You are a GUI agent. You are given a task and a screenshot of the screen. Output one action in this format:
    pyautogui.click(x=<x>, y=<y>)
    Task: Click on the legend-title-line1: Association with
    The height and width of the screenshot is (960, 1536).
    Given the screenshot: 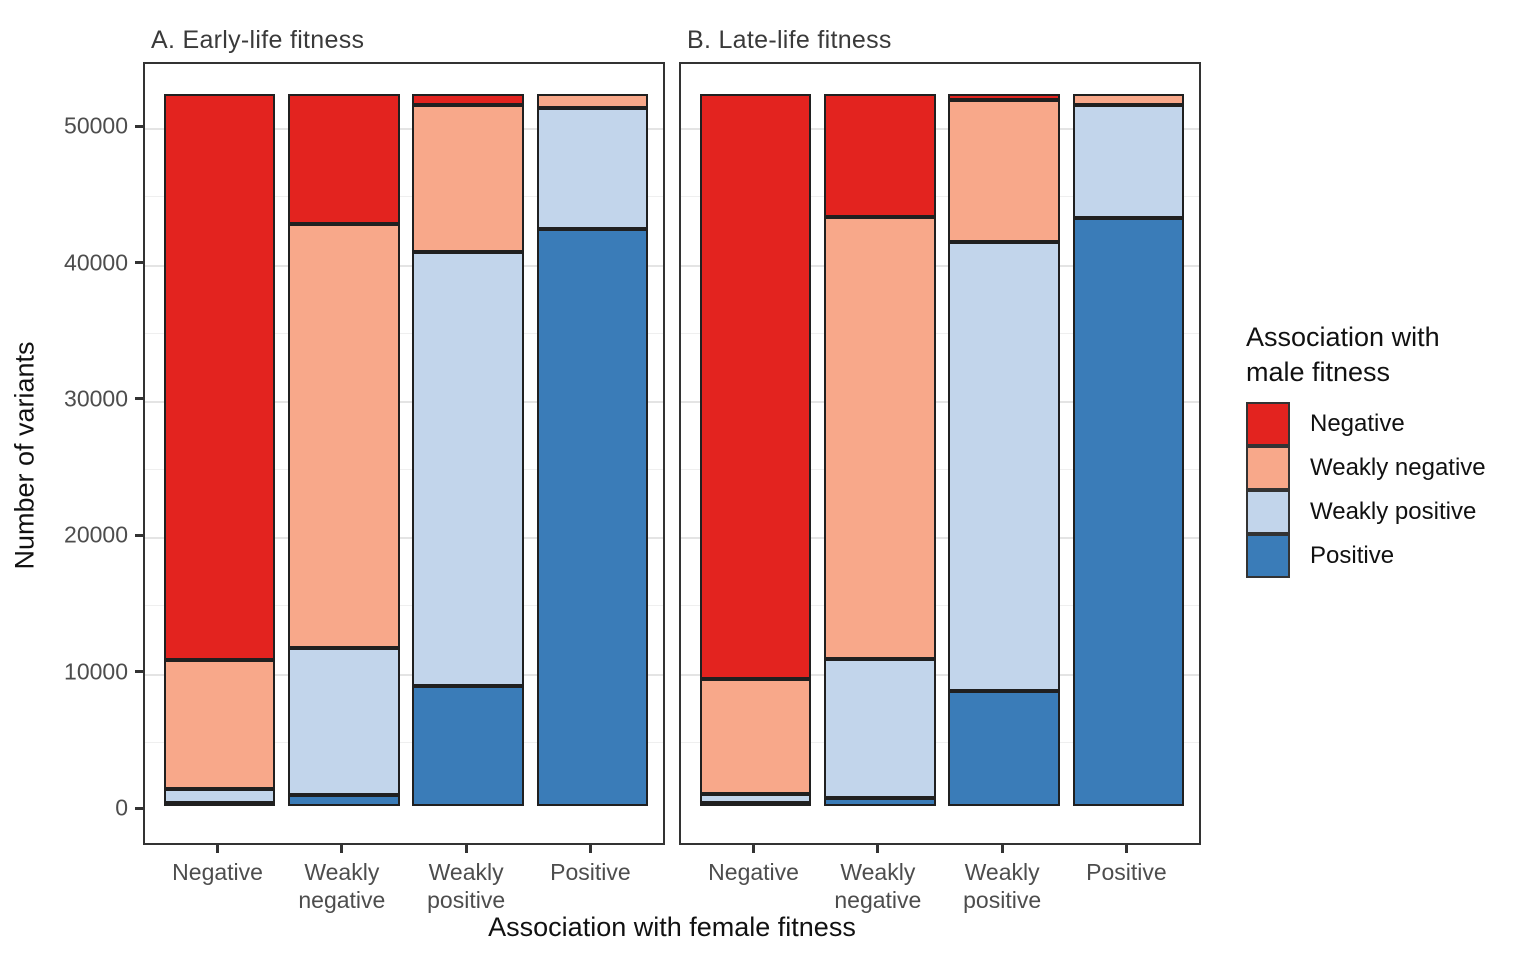 What is the action you would take?
    pyautogui.click(x=1343, y=337)
    